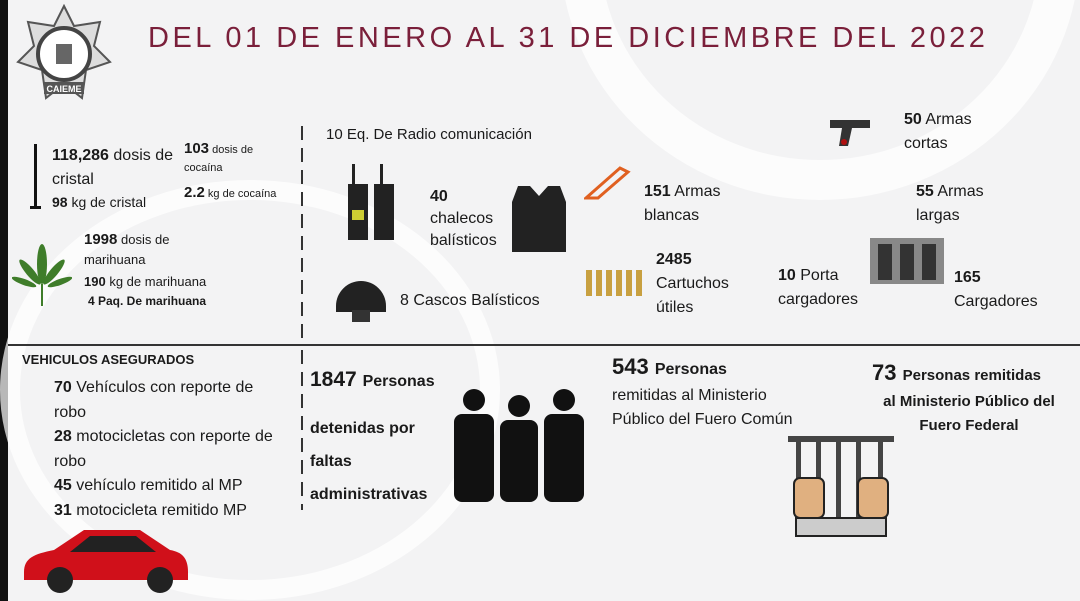 Image resolution: width=1080 pixels, height=601 pixels. Describe the element at coordinates (219, 157) in the screenshot. I see `cocaina-stat: 103 dosis de cocaína` at that location.